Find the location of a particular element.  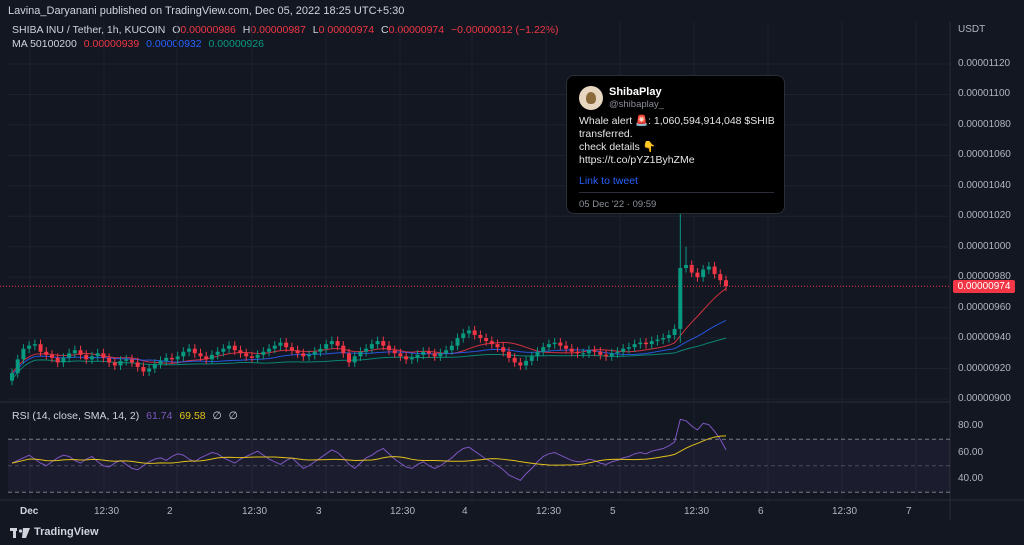

rsi-null-1: ∅ is located at coordinates (217, 416).